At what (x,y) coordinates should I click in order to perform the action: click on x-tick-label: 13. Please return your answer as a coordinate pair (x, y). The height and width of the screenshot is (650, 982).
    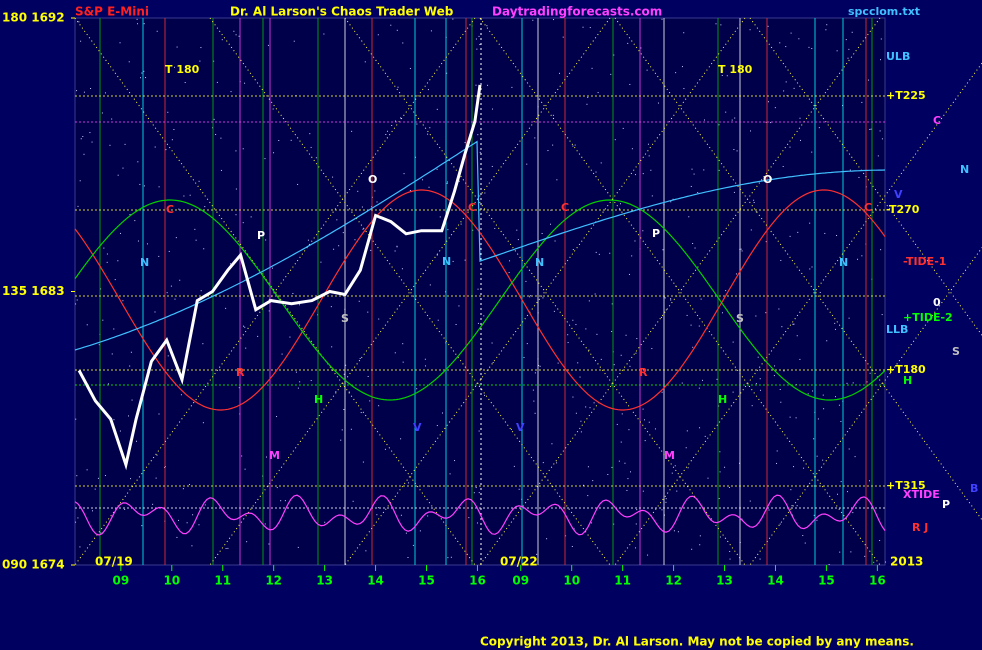
    Looking at the image, I should click on (724, 581).